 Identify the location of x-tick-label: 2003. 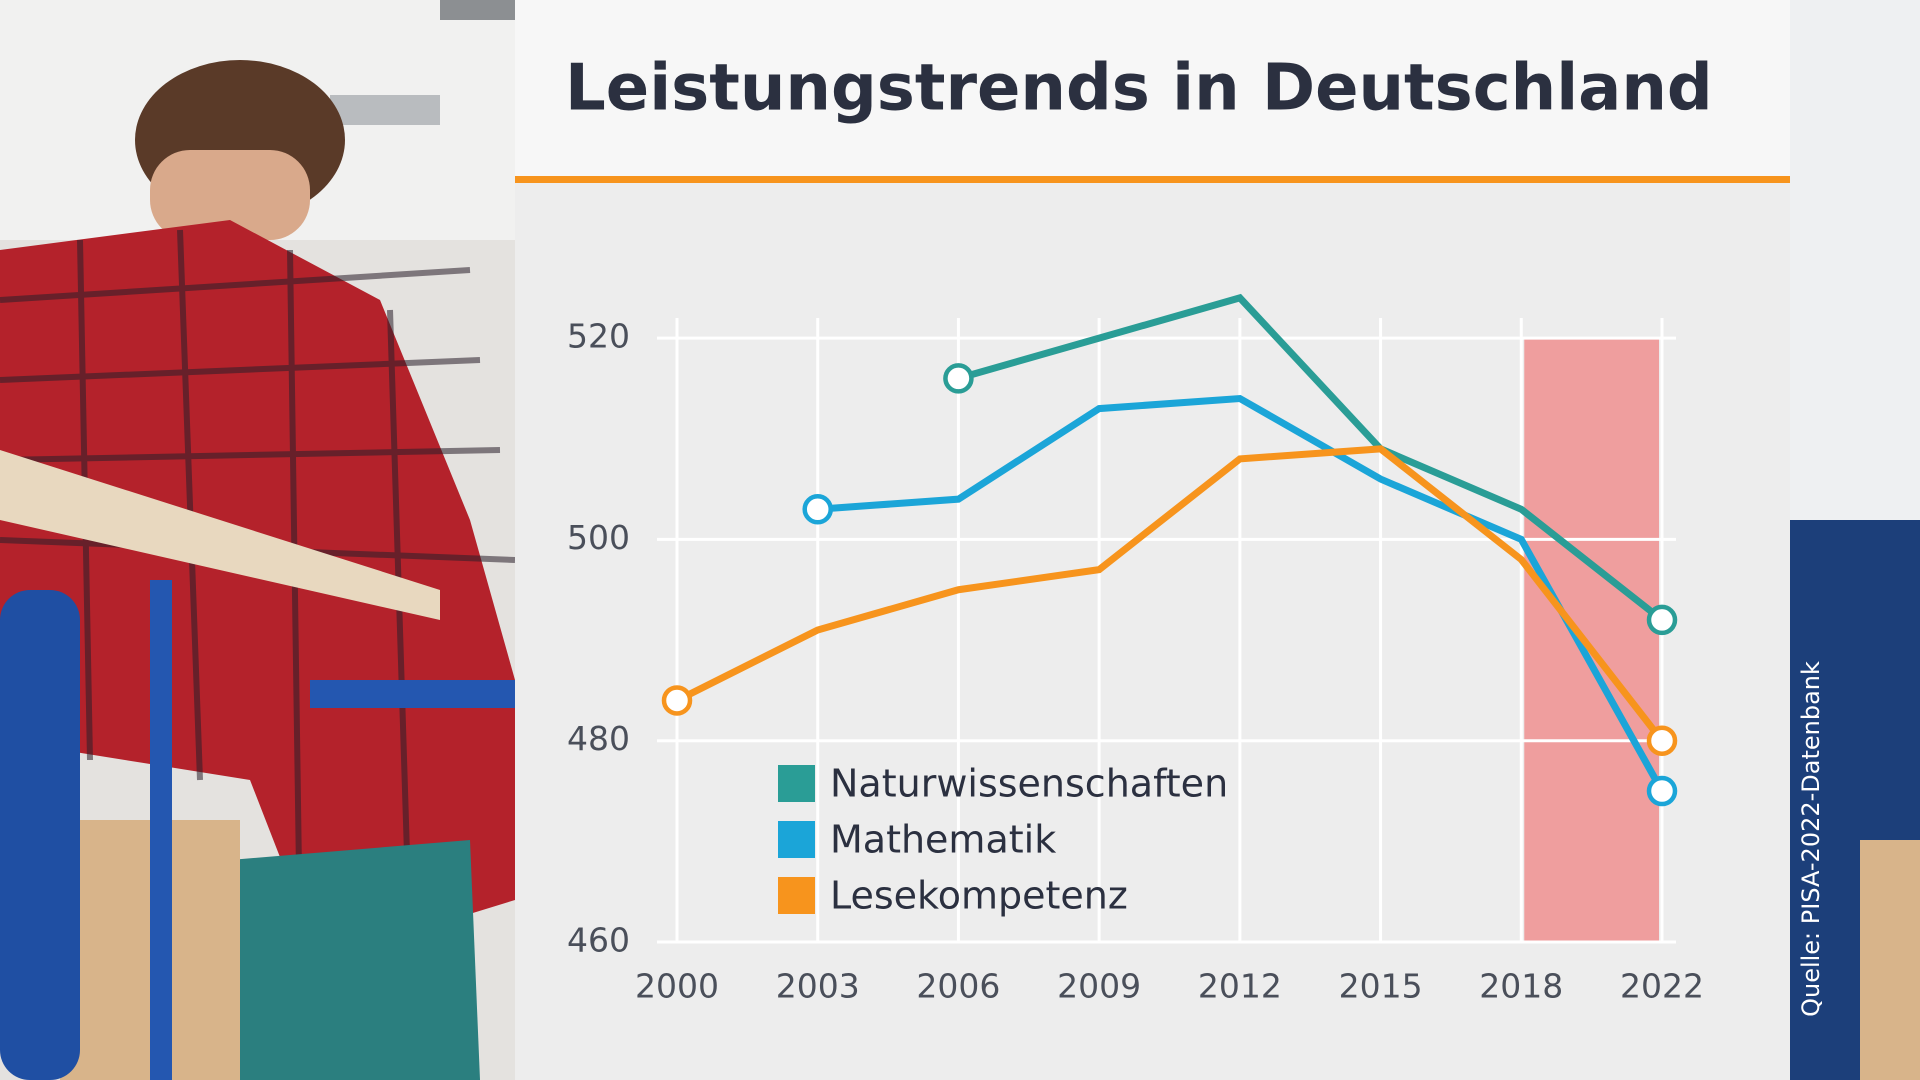
(818, 986).